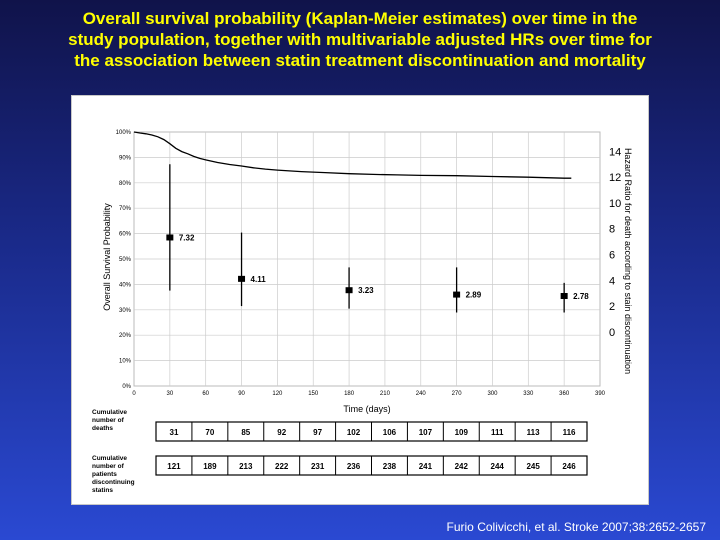  Describe the element at coordinates (313, 394) in the screenshot. I see `x-tick-label: 150` at that location.